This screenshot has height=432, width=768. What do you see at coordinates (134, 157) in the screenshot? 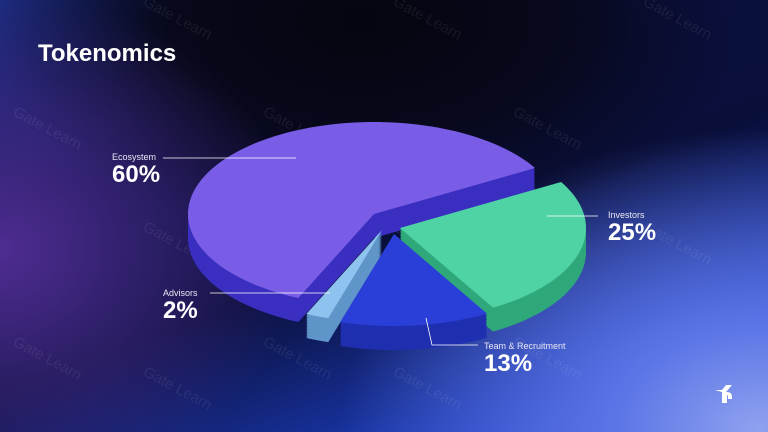
I see `label-name: Ecosystem` at bounding box center [134, 157].